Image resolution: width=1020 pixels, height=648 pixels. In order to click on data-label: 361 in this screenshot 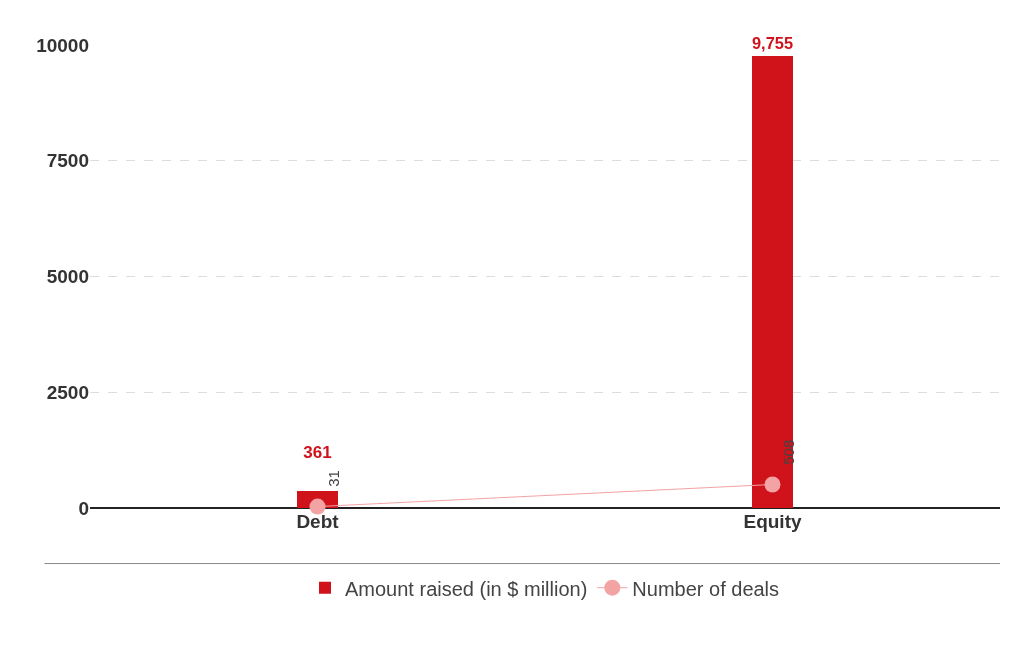, I will do `click(317, 453)`.